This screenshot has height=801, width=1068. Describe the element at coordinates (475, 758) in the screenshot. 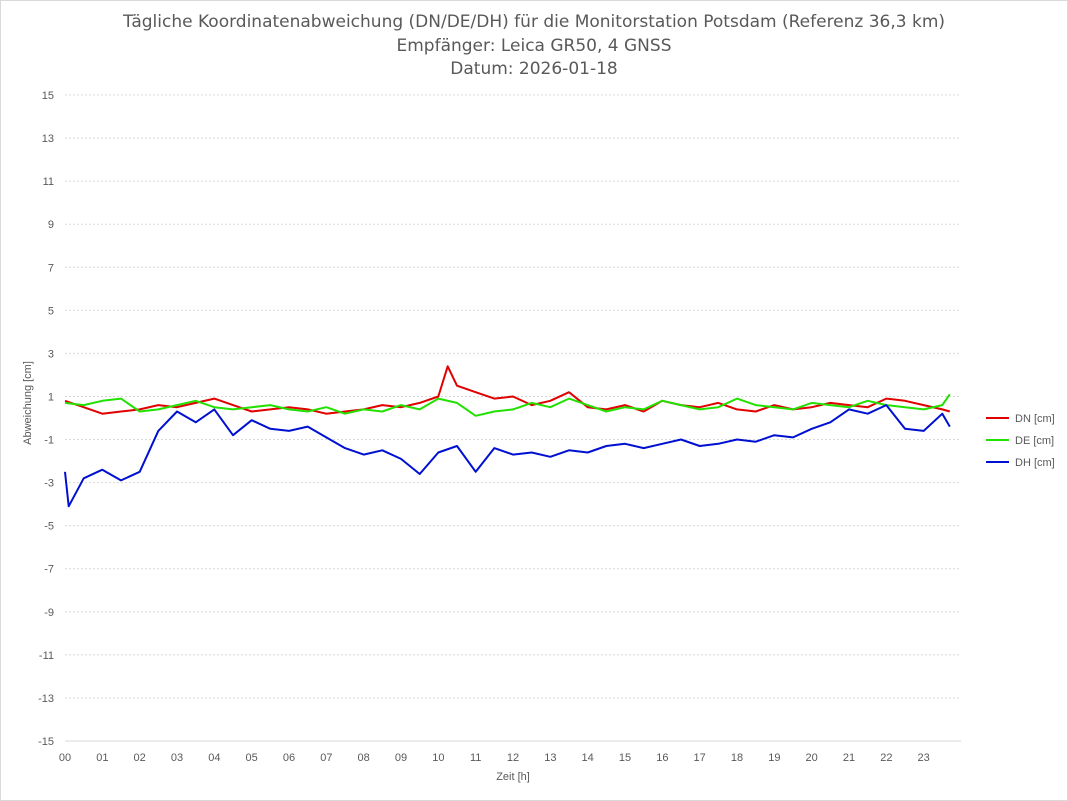

I see `x-tick-label: 11` at that location.